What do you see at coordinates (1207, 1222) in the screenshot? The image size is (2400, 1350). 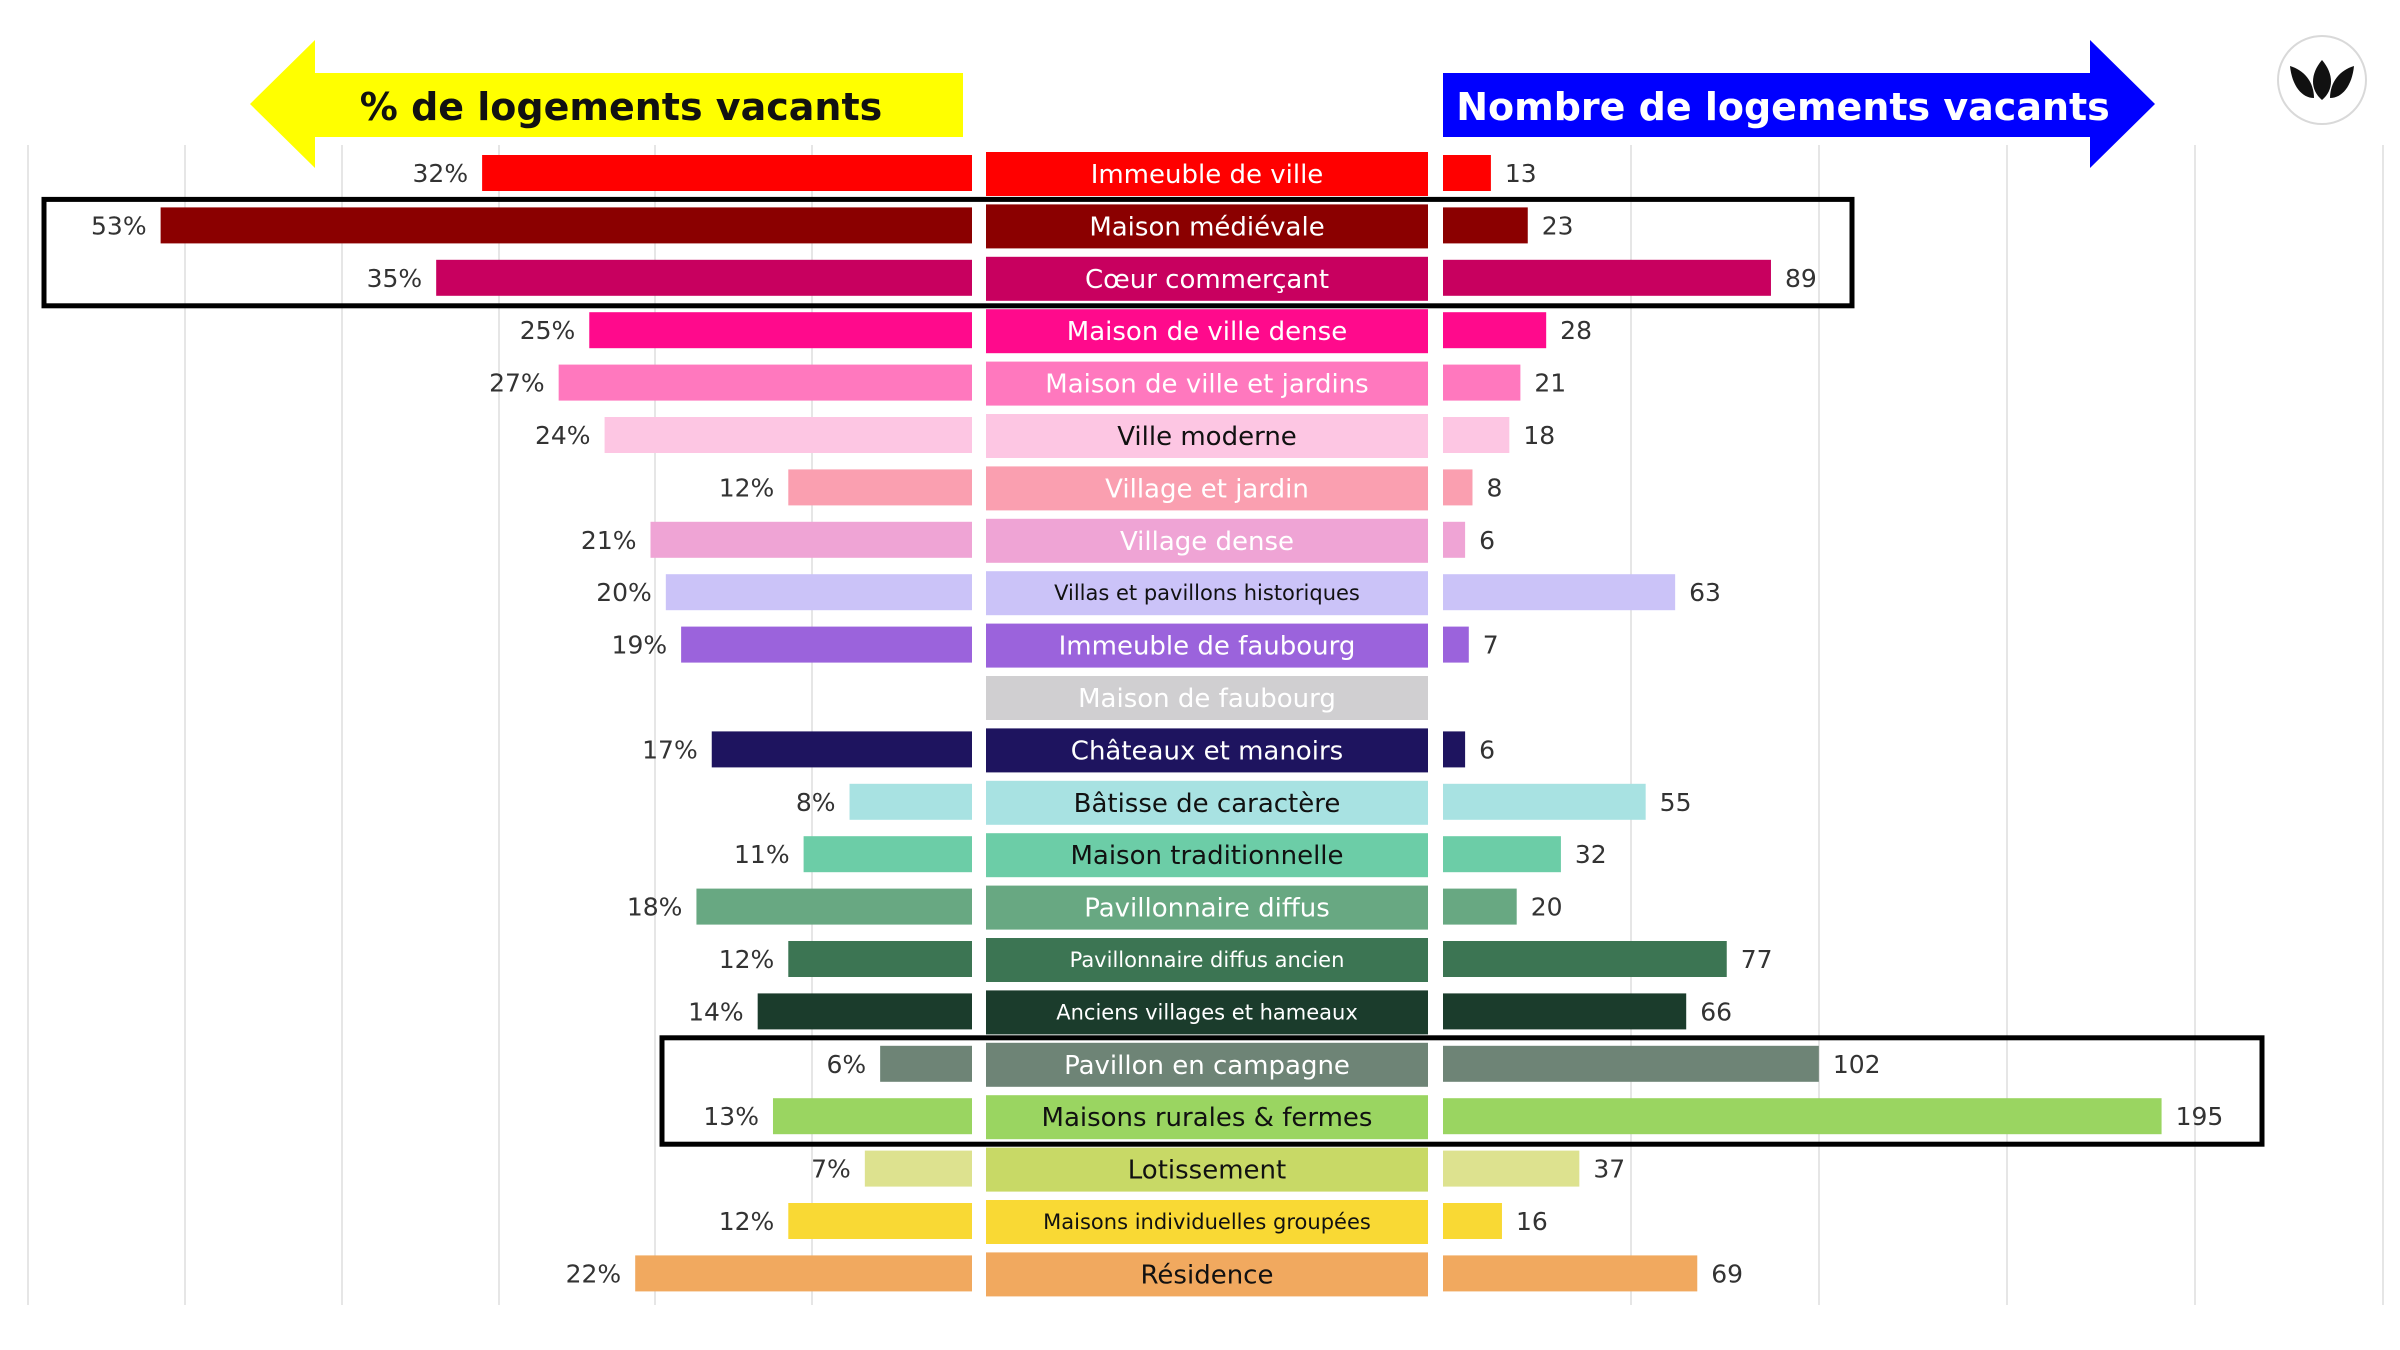 I see `category-label: Maisons individuelles groupées` at bounding box center [1207, 1222].